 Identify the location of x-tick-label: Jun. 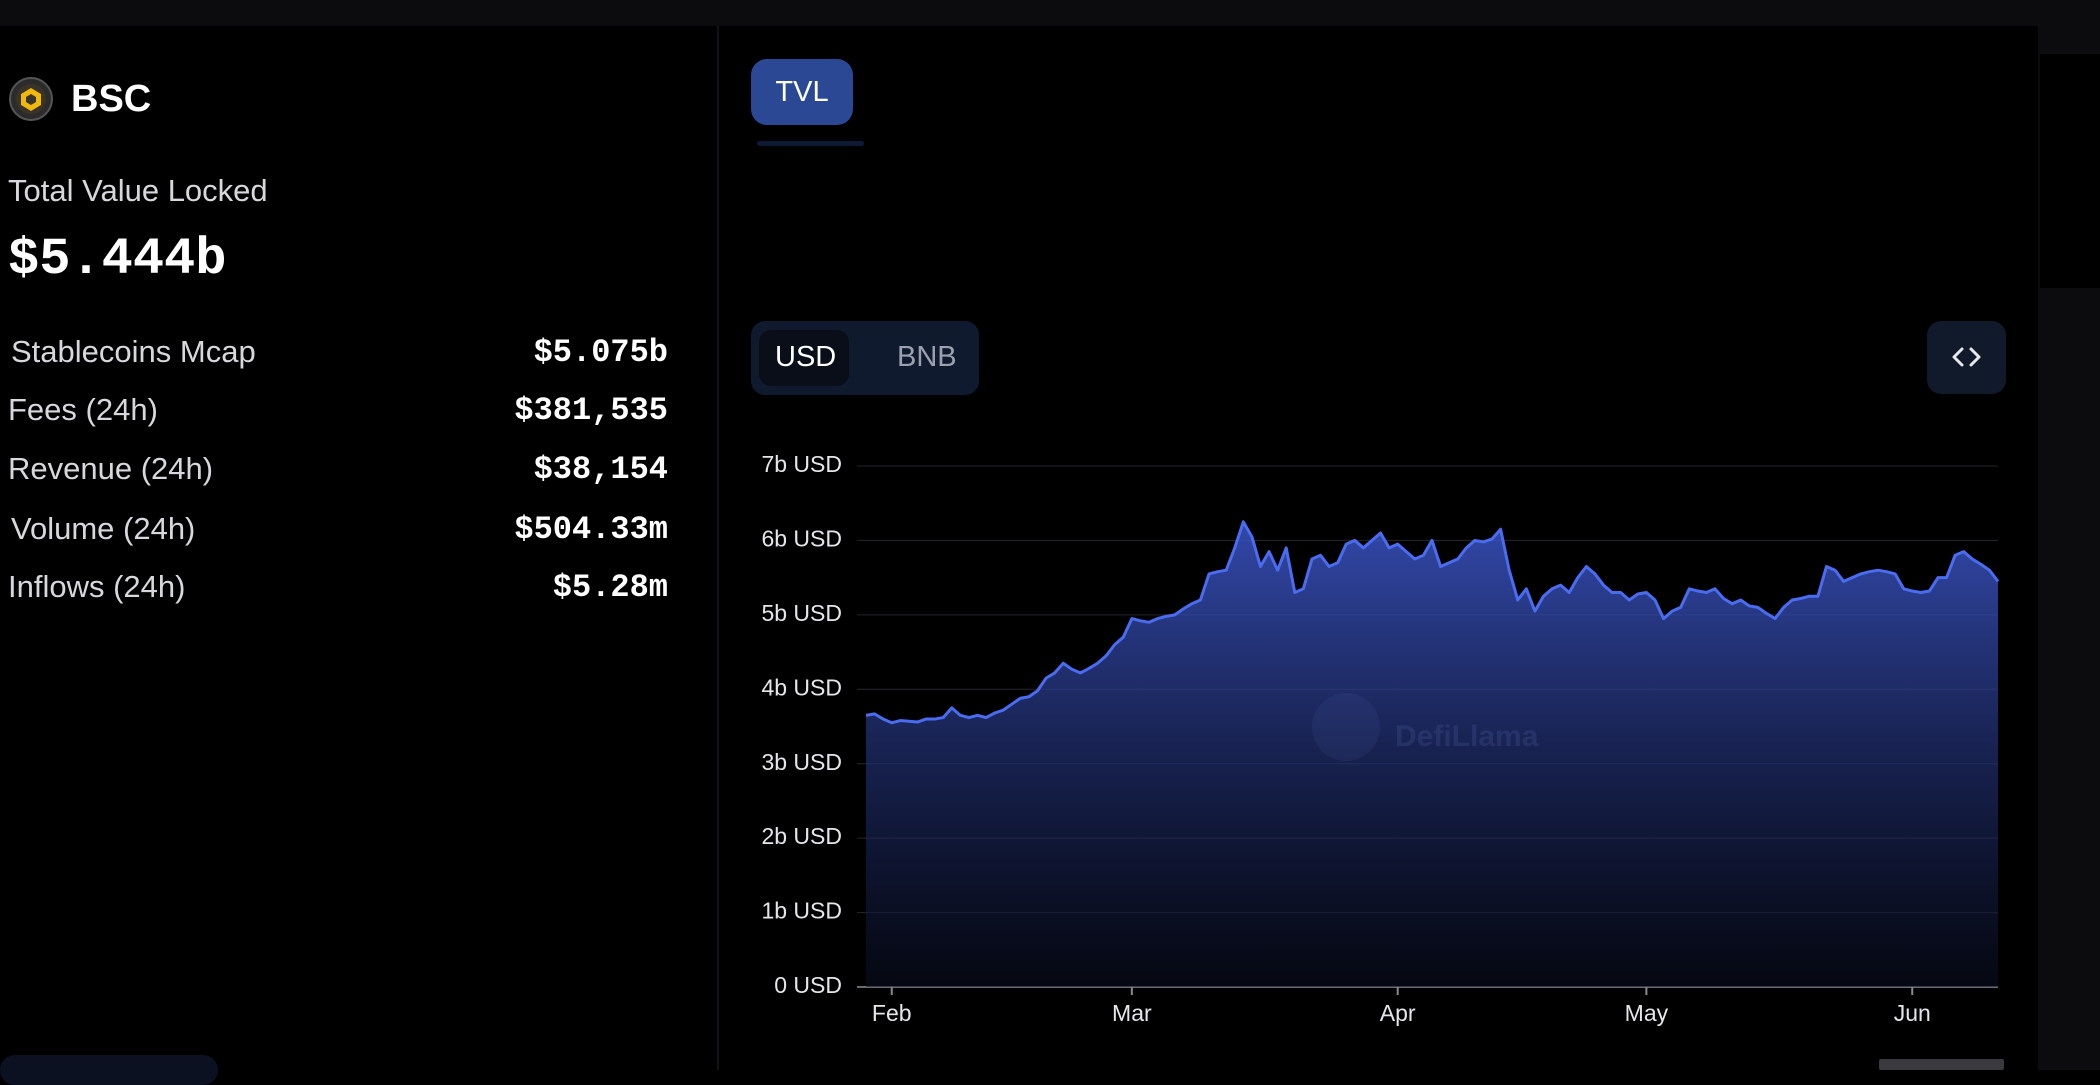
(1912, 1013).